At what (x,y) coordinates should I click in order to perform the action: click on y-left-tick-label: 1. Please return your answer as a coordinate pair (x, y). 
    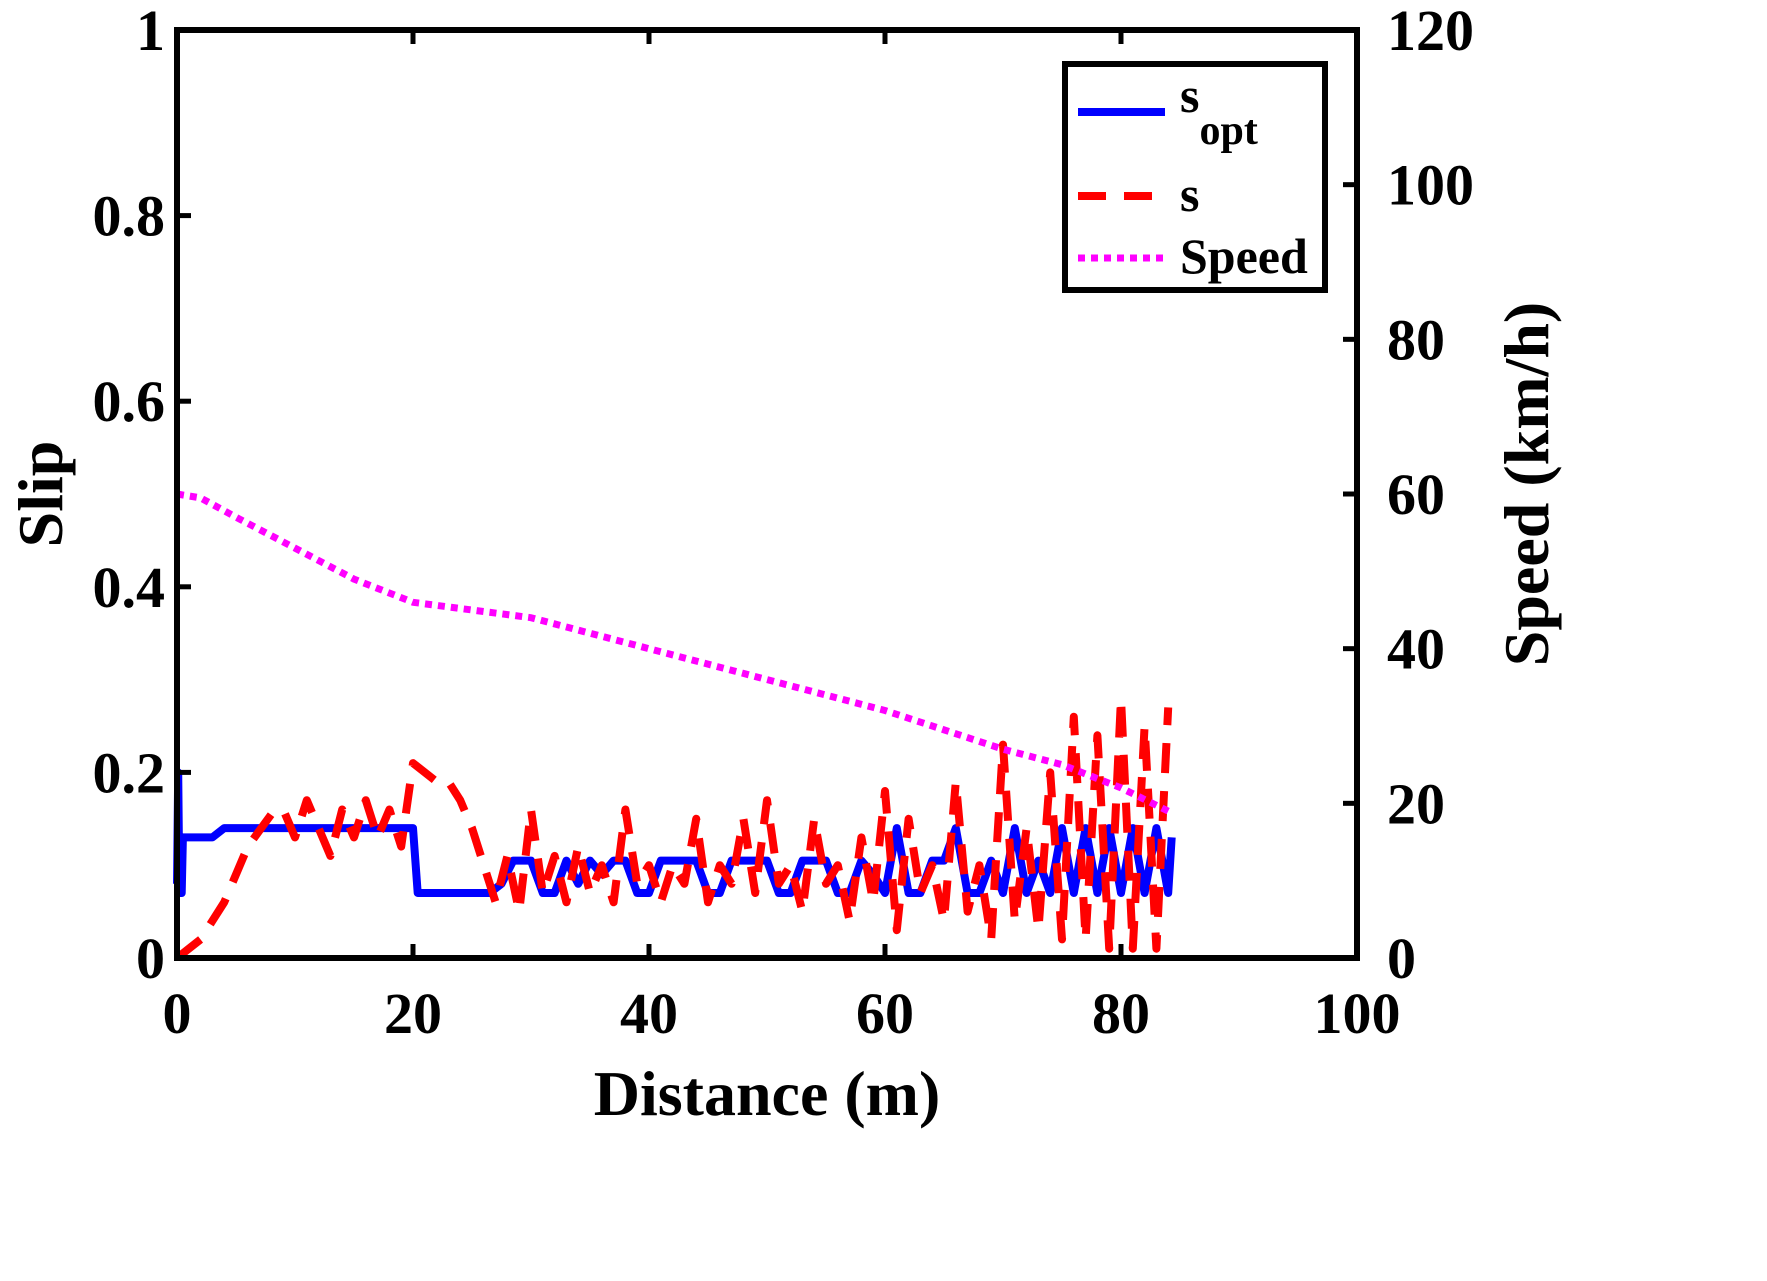
    Looking at the image, I should click on (150, 31).